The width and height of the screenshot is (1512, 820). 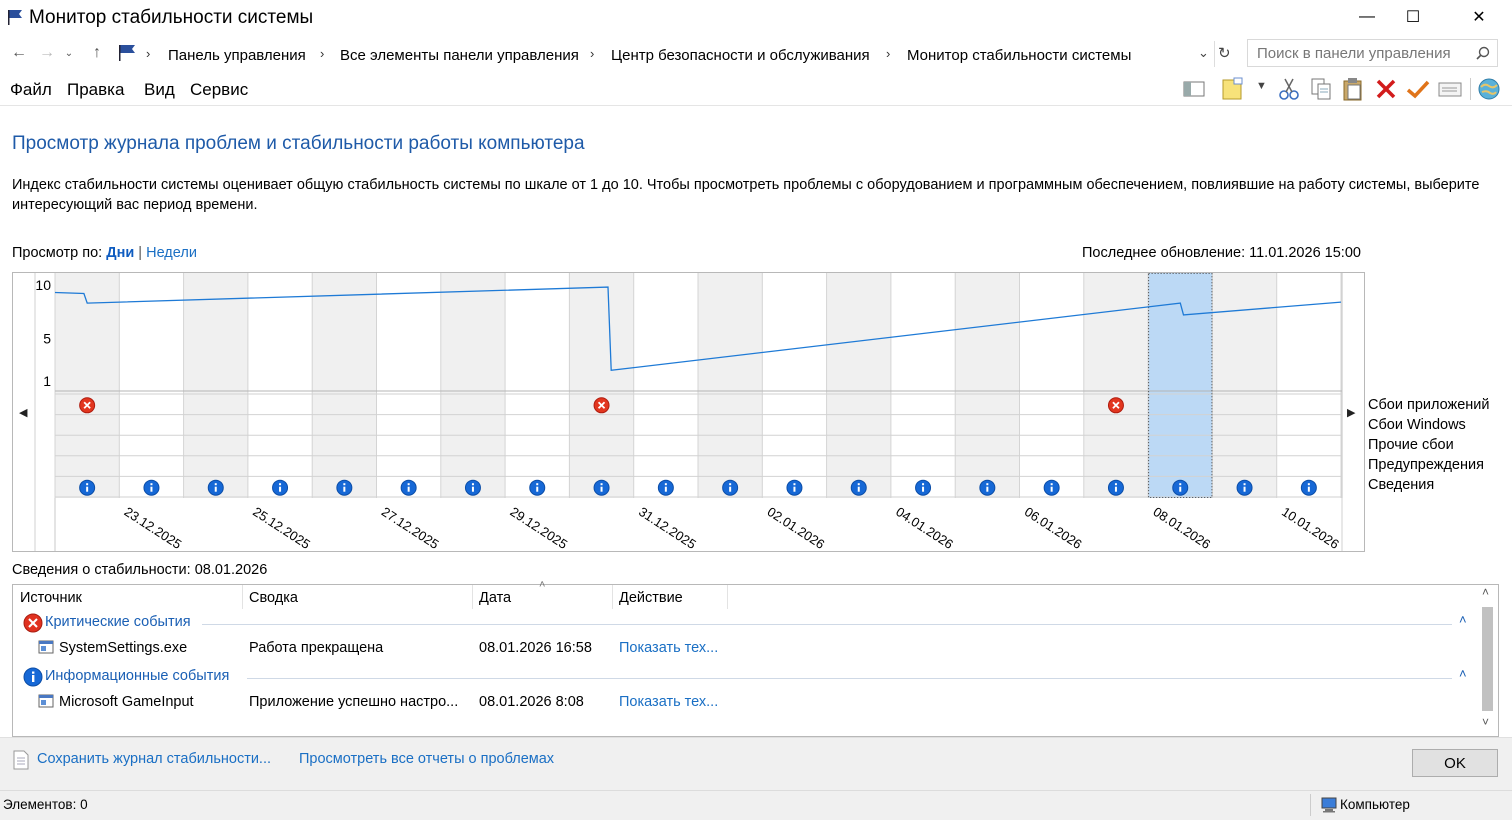 What do you see at coordinates (1354, 53) in the screenshot?
I see `search-input: Поиск в панели управления` at bounding box center [1354, 53].